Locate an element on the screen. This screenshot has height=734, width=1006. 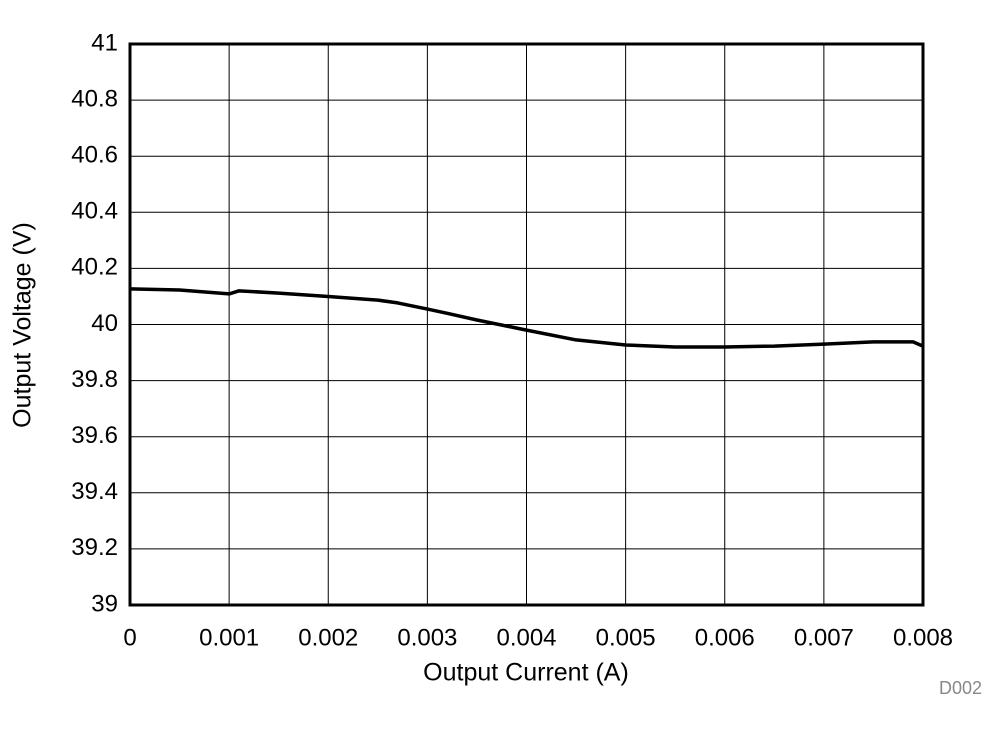
x-tick-label: 0.006 is located at coordinates (725, 637).